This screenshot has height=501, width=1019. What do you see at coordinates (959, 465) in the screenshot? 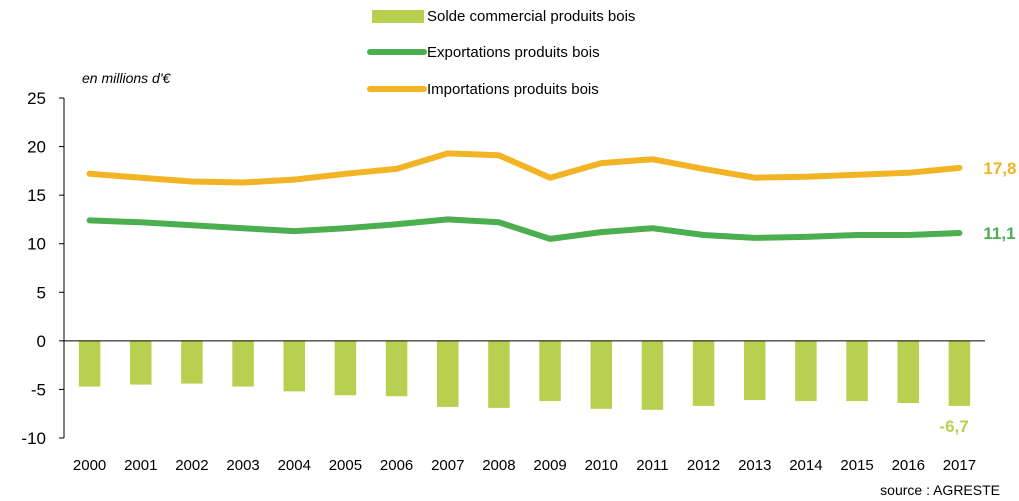
I see `x-tick-label: 2017` at bounding box center [959, 465].